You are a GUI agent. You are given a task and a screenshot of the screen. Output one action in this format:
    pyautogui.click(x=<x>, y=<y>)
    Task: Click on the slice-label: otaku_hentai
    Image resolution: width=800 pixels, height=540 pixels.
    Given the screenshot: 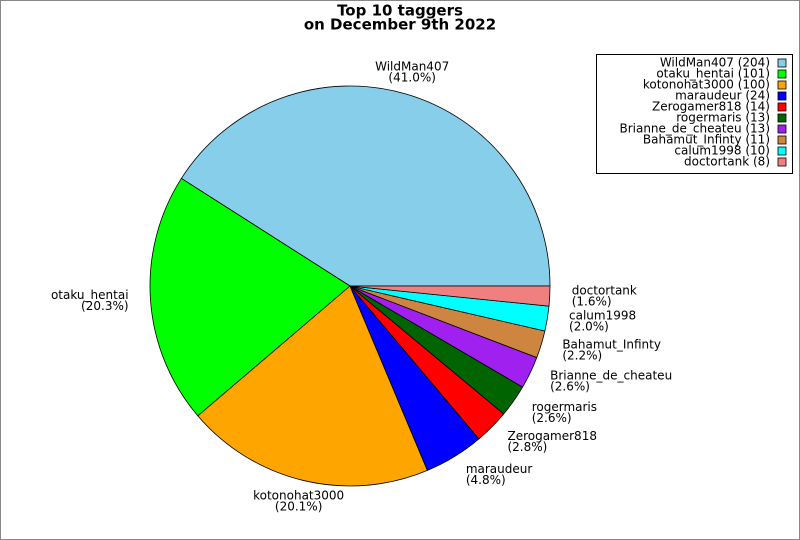 What is the action you would take?
    pyautogui.click(x=90, y=295)
    